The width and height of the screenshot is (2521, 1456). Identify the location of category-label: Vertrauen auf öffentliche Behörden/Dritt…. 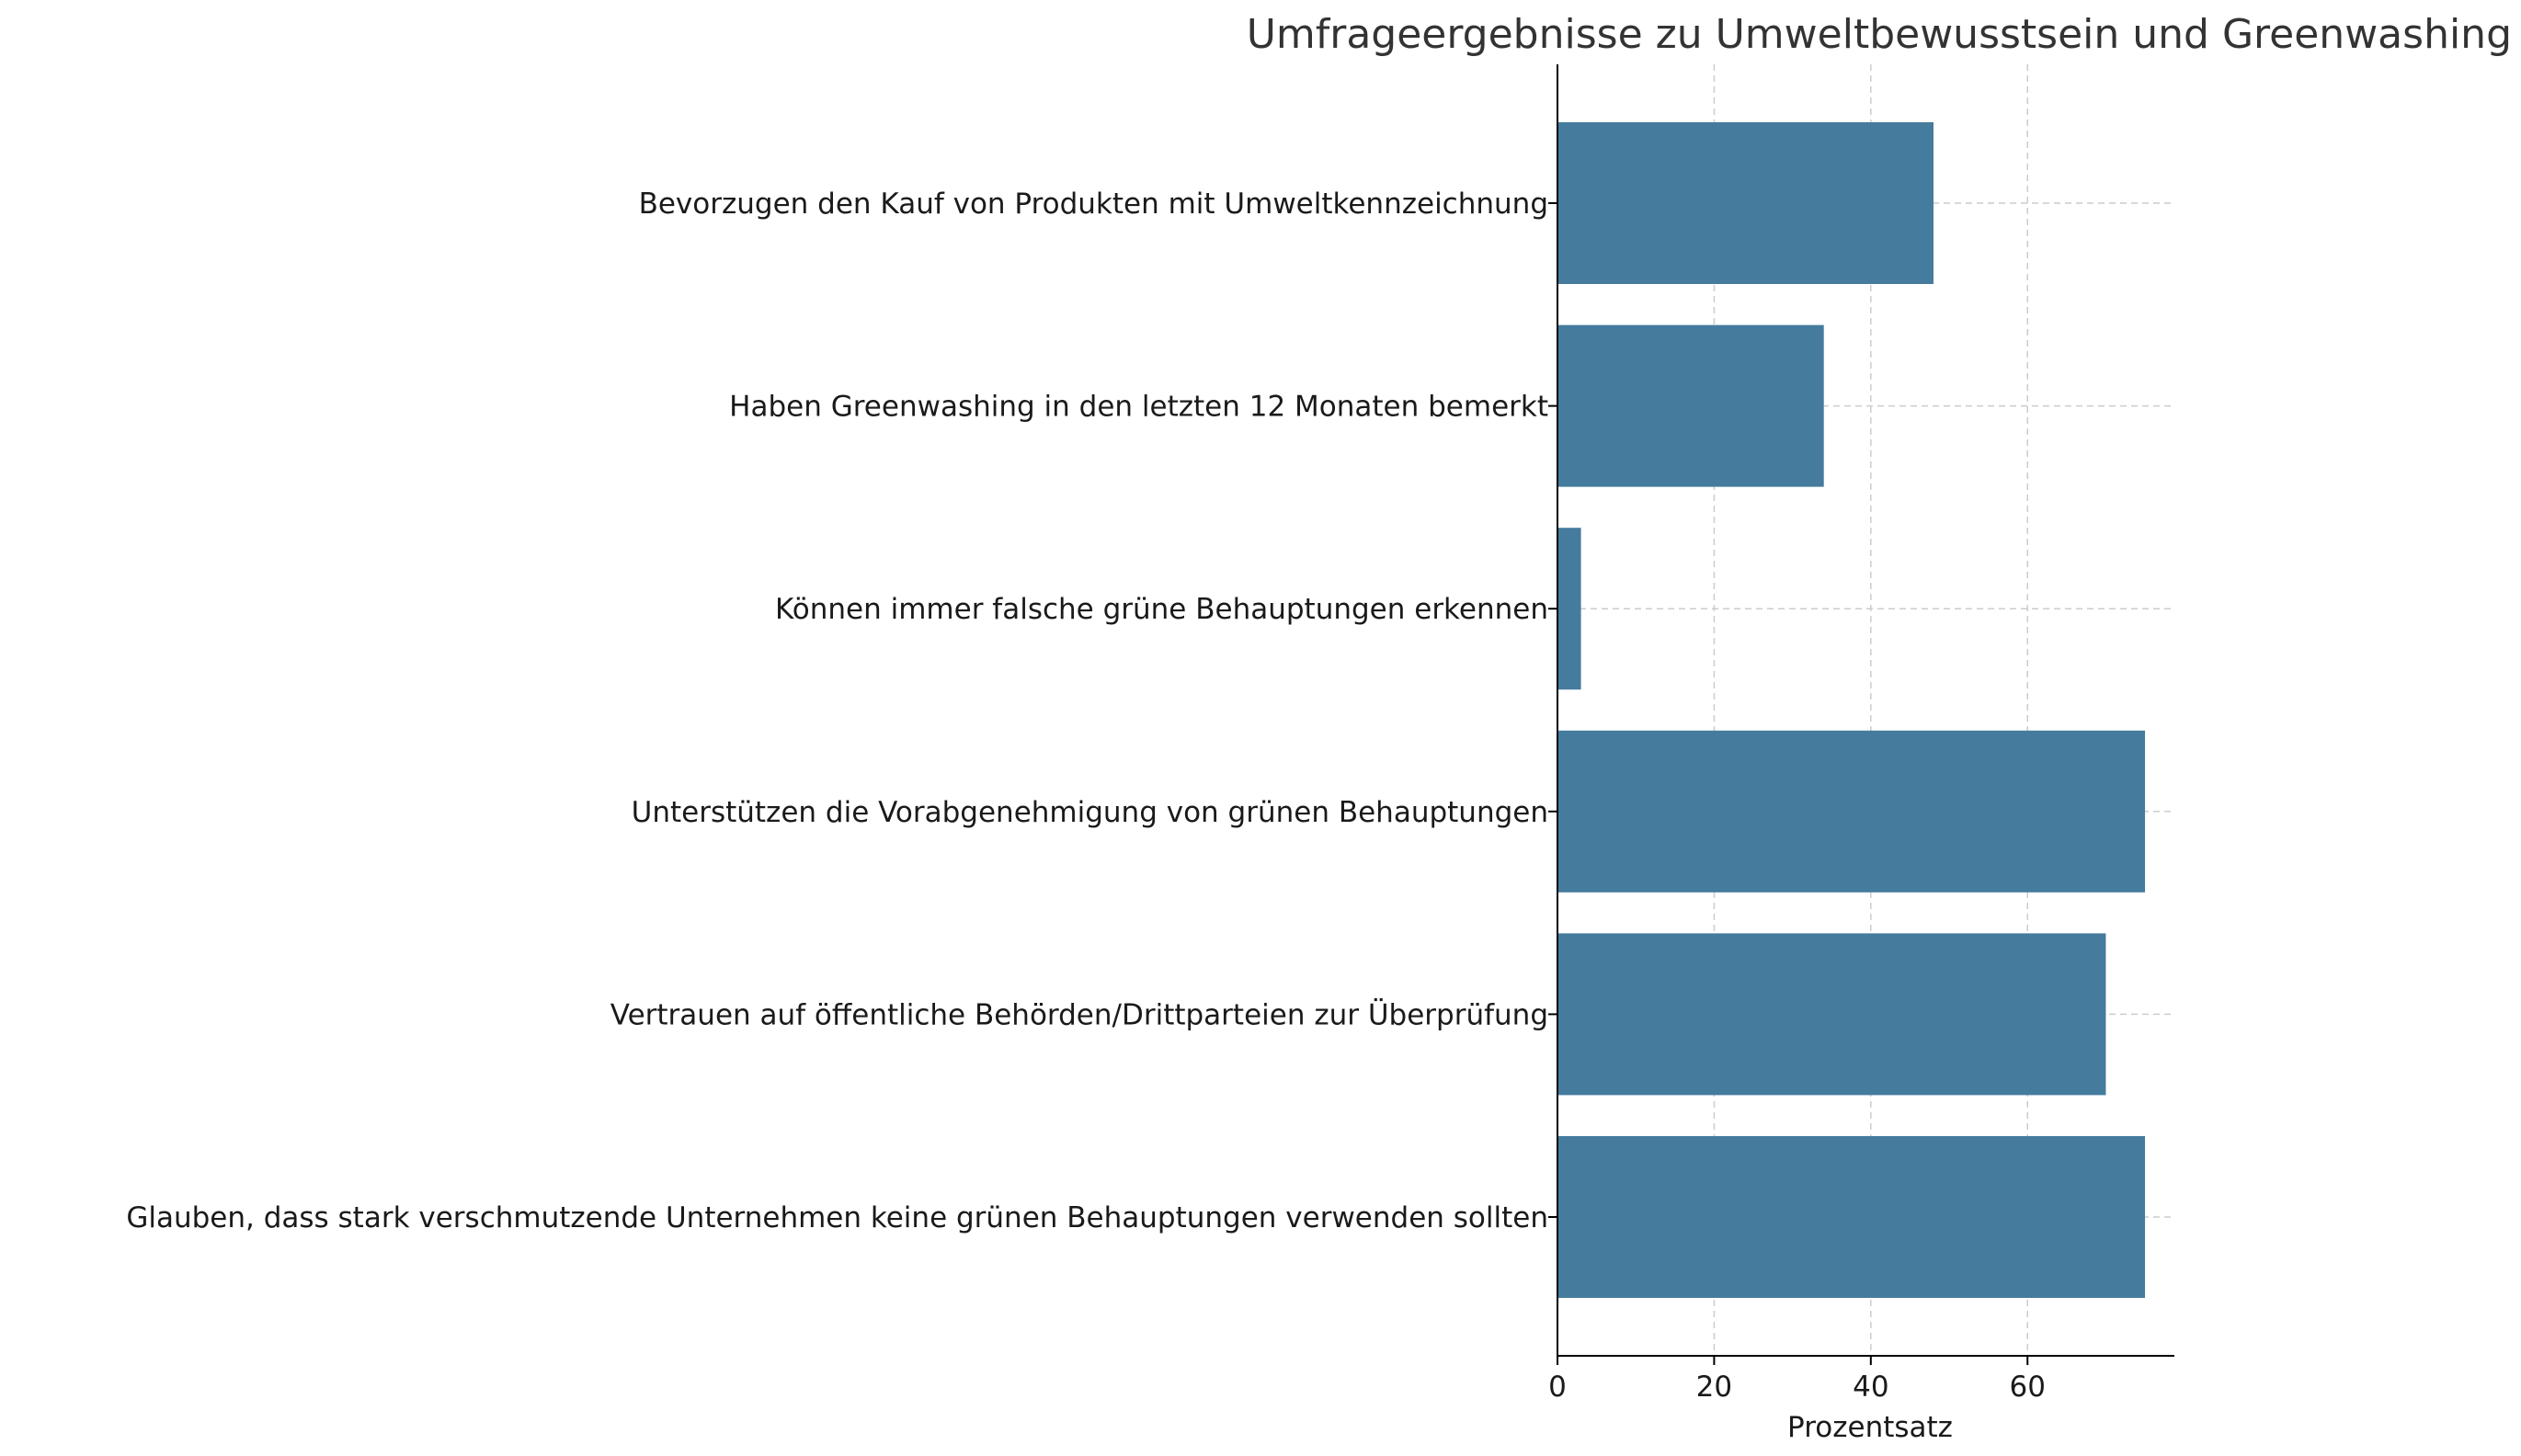
(1079, 1014).